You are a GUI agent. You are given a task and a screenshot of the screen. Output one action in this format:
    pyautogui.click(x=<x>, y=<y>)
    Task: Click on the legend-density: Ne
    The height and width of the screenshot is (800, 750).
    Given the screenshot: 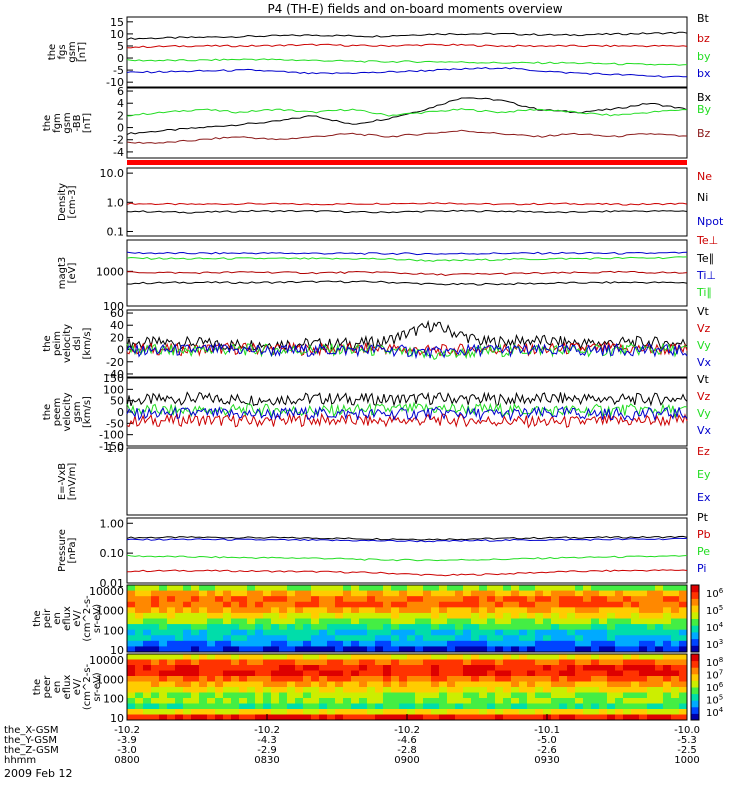 What is the action you would take?
    pyautogui.click(x=704, y=176)
    